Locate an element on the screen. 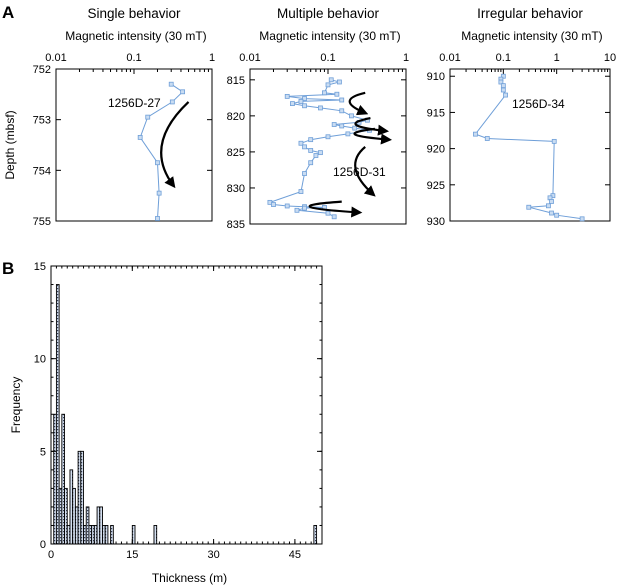 This screenshot has height=587, width=624. y-tick-label: 753 is located at coordinates (42, 121).